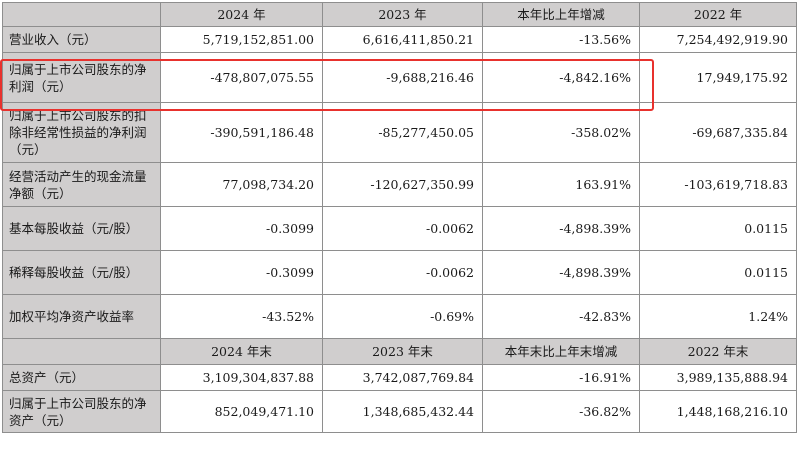  What do you see at coordinates (718, 316) in the screenshot?
I see `value-cell: 1.24%` at bounding box center [718, 316].